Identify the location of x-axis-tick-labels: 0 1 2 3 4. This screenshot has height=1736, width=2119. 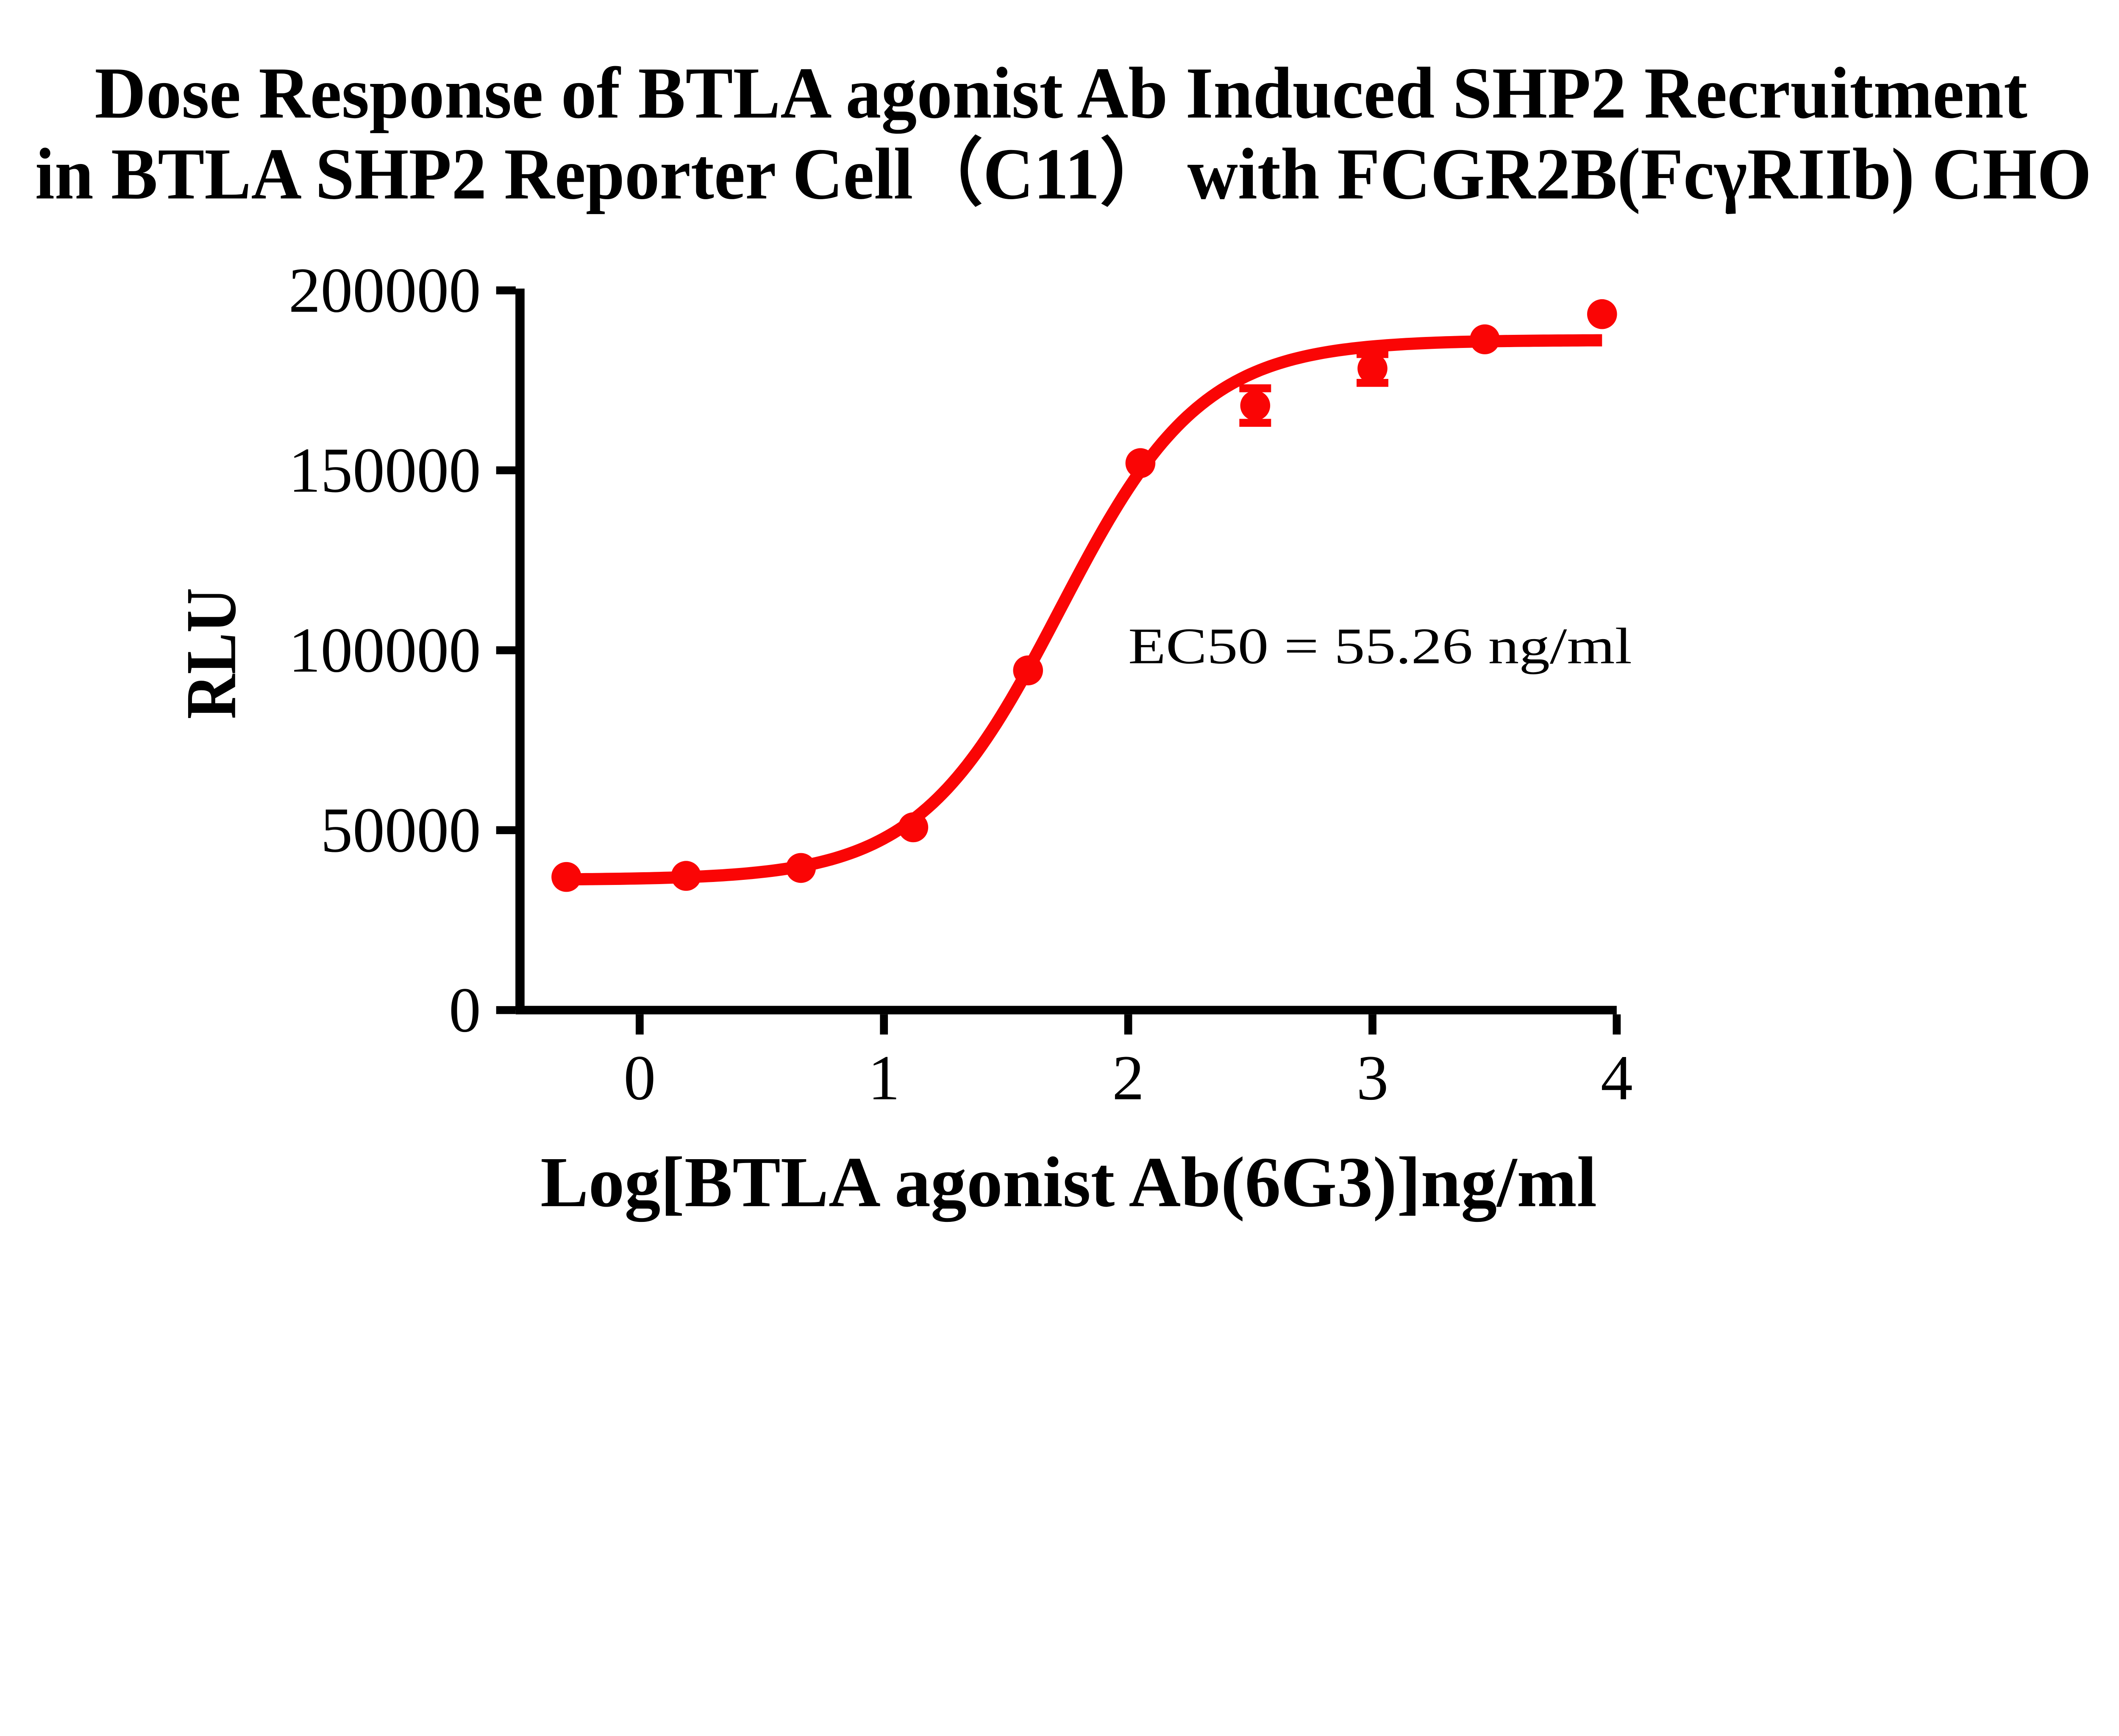
(1128, 1077).